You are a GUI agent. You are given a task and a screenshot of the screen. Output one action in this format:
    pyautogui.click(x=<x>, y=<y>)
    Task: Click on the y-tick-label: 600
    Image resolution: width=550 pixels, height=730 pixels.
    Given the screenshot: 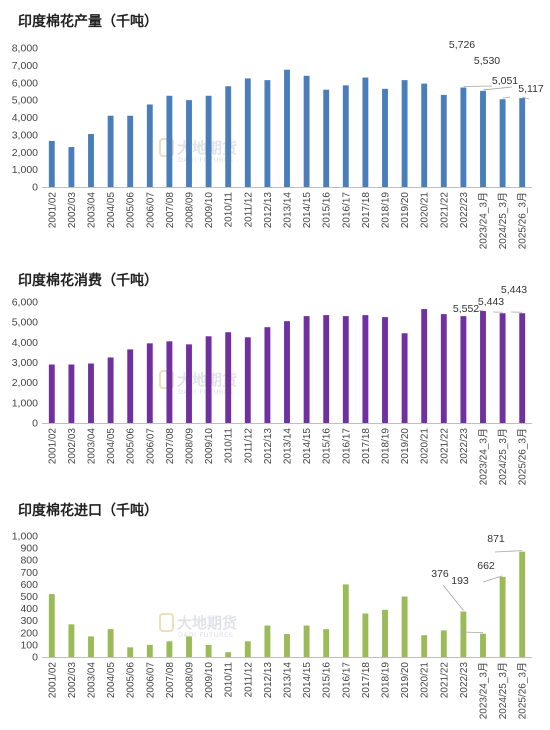 What is the action you would take?
    pyautogui.click(x=29, y=585)
    